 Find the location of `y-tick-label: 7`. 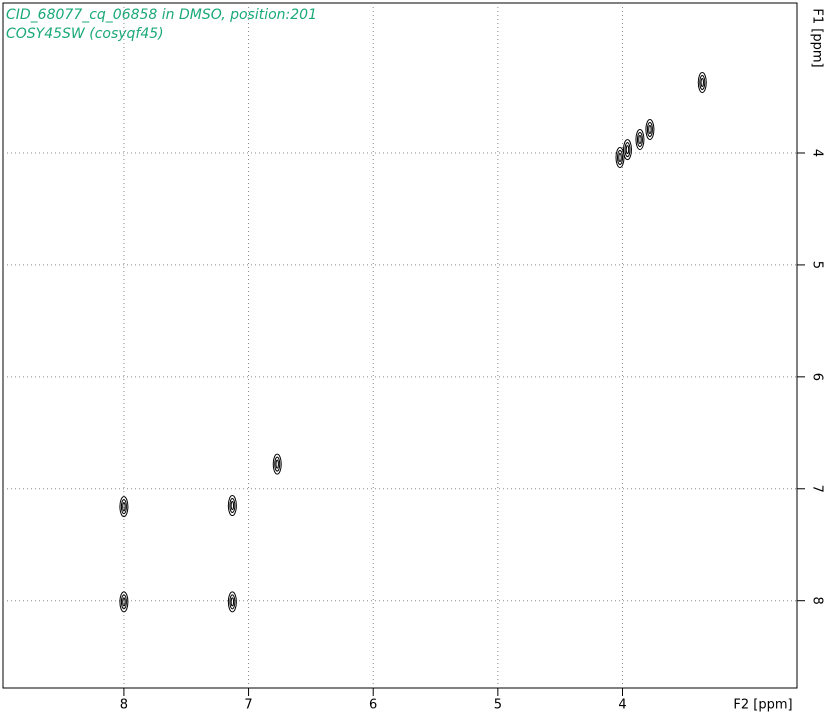

y-tick-label: 7 is located at coordinates (817, 489).